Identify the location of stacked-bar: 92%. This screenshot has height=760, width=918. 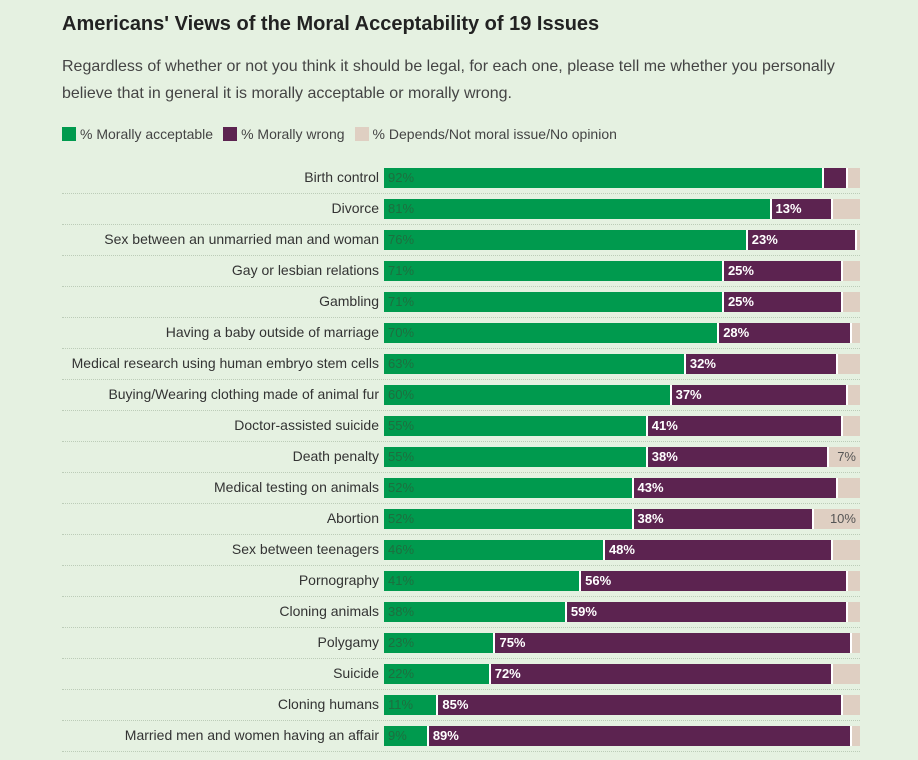
(622, 178).